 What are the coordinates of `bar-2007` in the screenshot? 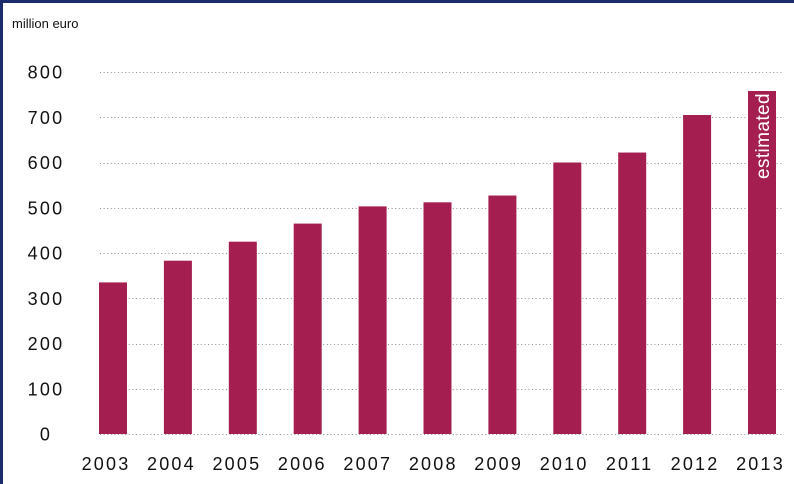 It's located at (372, 320).